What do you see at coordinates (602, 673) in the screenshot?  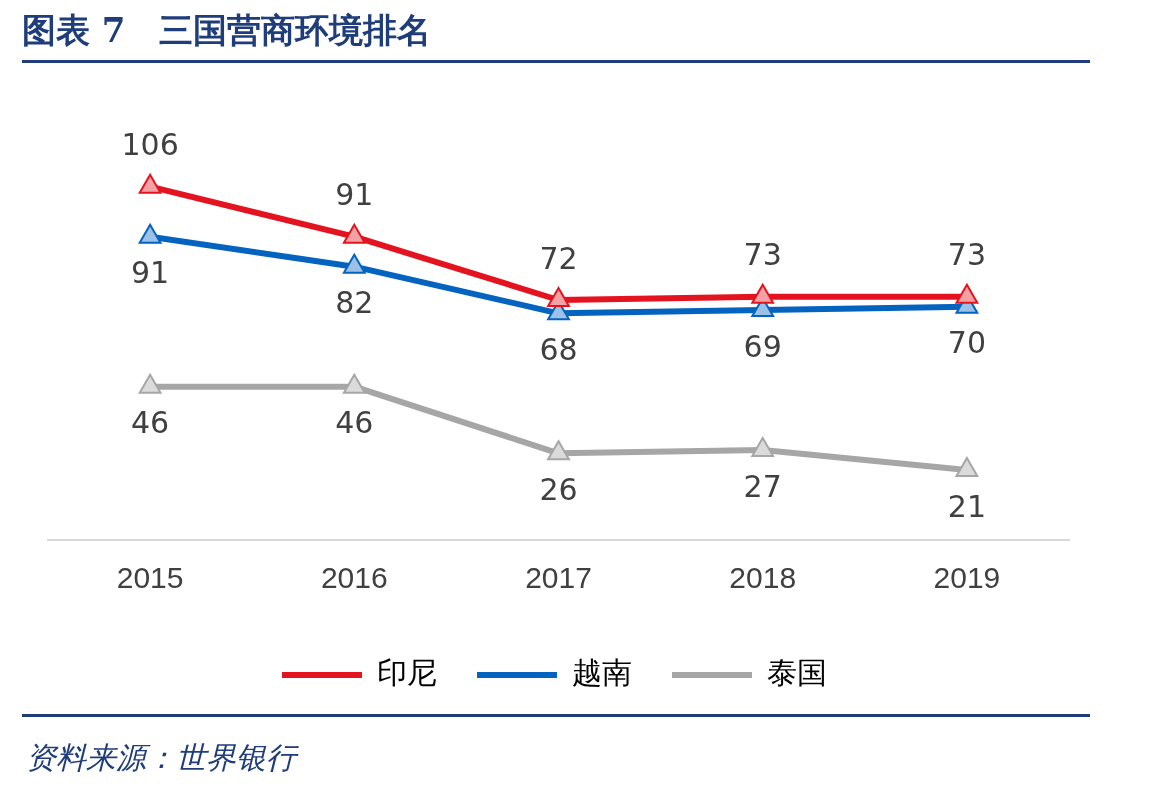 I see `legend-label: 越南` at bounding box center [602, 673].